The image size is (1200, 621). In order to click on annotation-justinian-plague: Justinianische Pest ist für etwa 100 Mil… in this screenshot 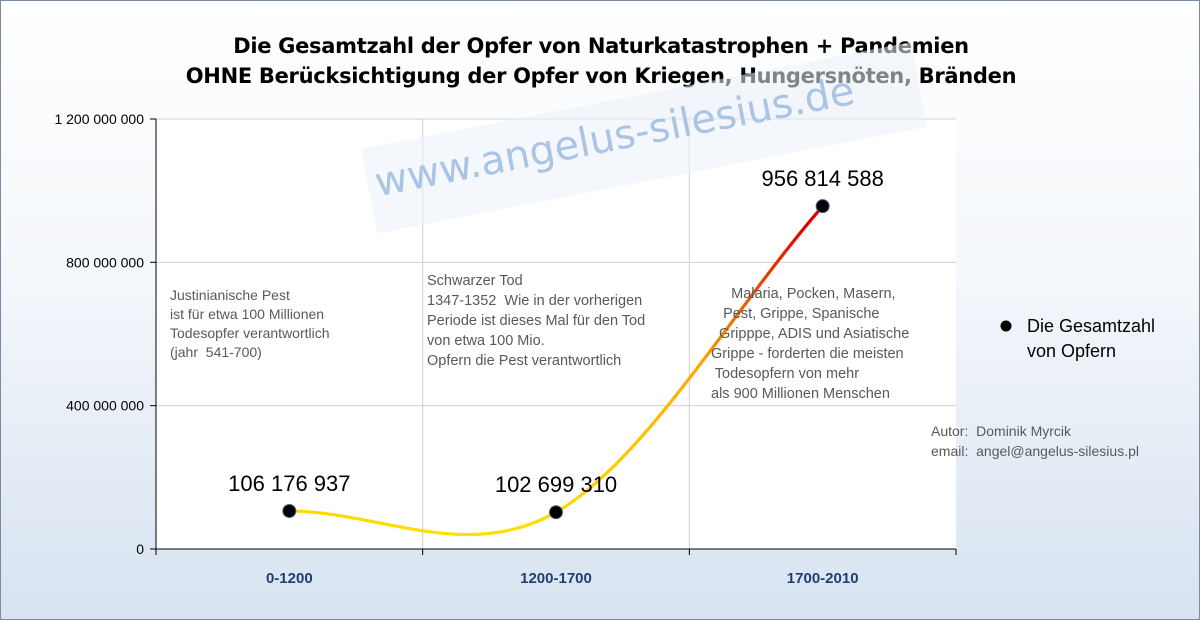, I will do `click(250, 323)`.